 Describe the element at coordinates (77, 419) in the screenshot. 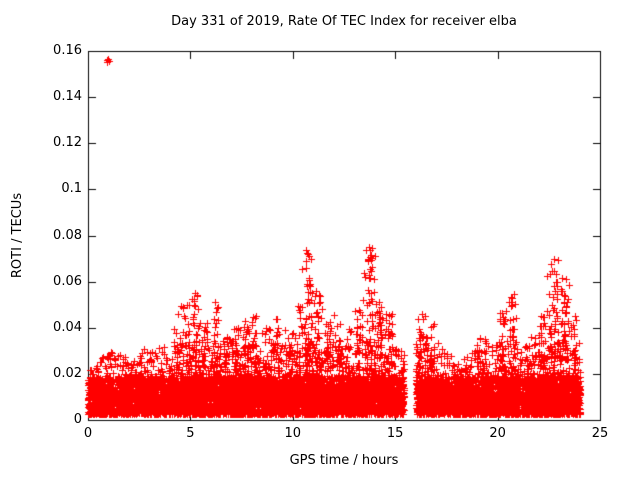

I see `y-tick-label: 0` at that location.